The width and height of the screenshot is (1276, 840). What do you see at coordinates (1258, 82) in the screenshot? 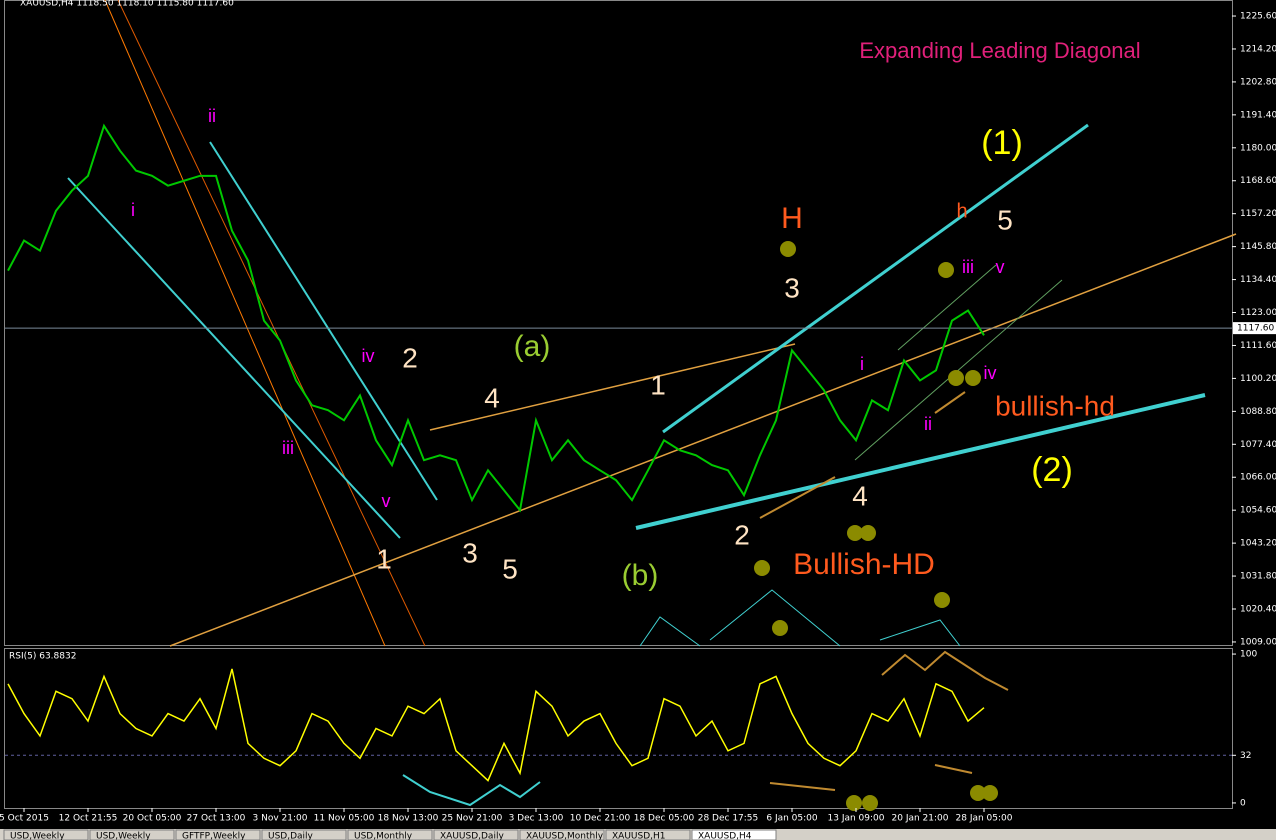
I see `y-tick-label: 1202.80` at bounding box center [1258, 82].